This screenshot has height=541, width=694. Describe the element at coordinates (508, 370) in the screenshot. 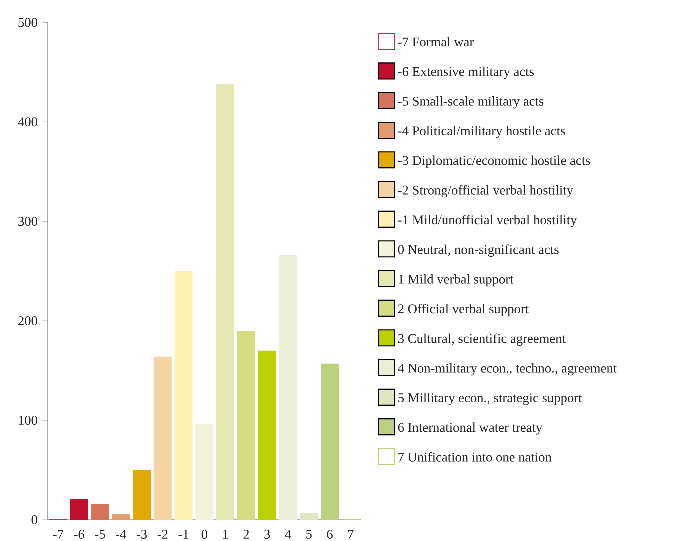

I see `legend-label: 4 Non-military econ., techno., agreement` at that location.